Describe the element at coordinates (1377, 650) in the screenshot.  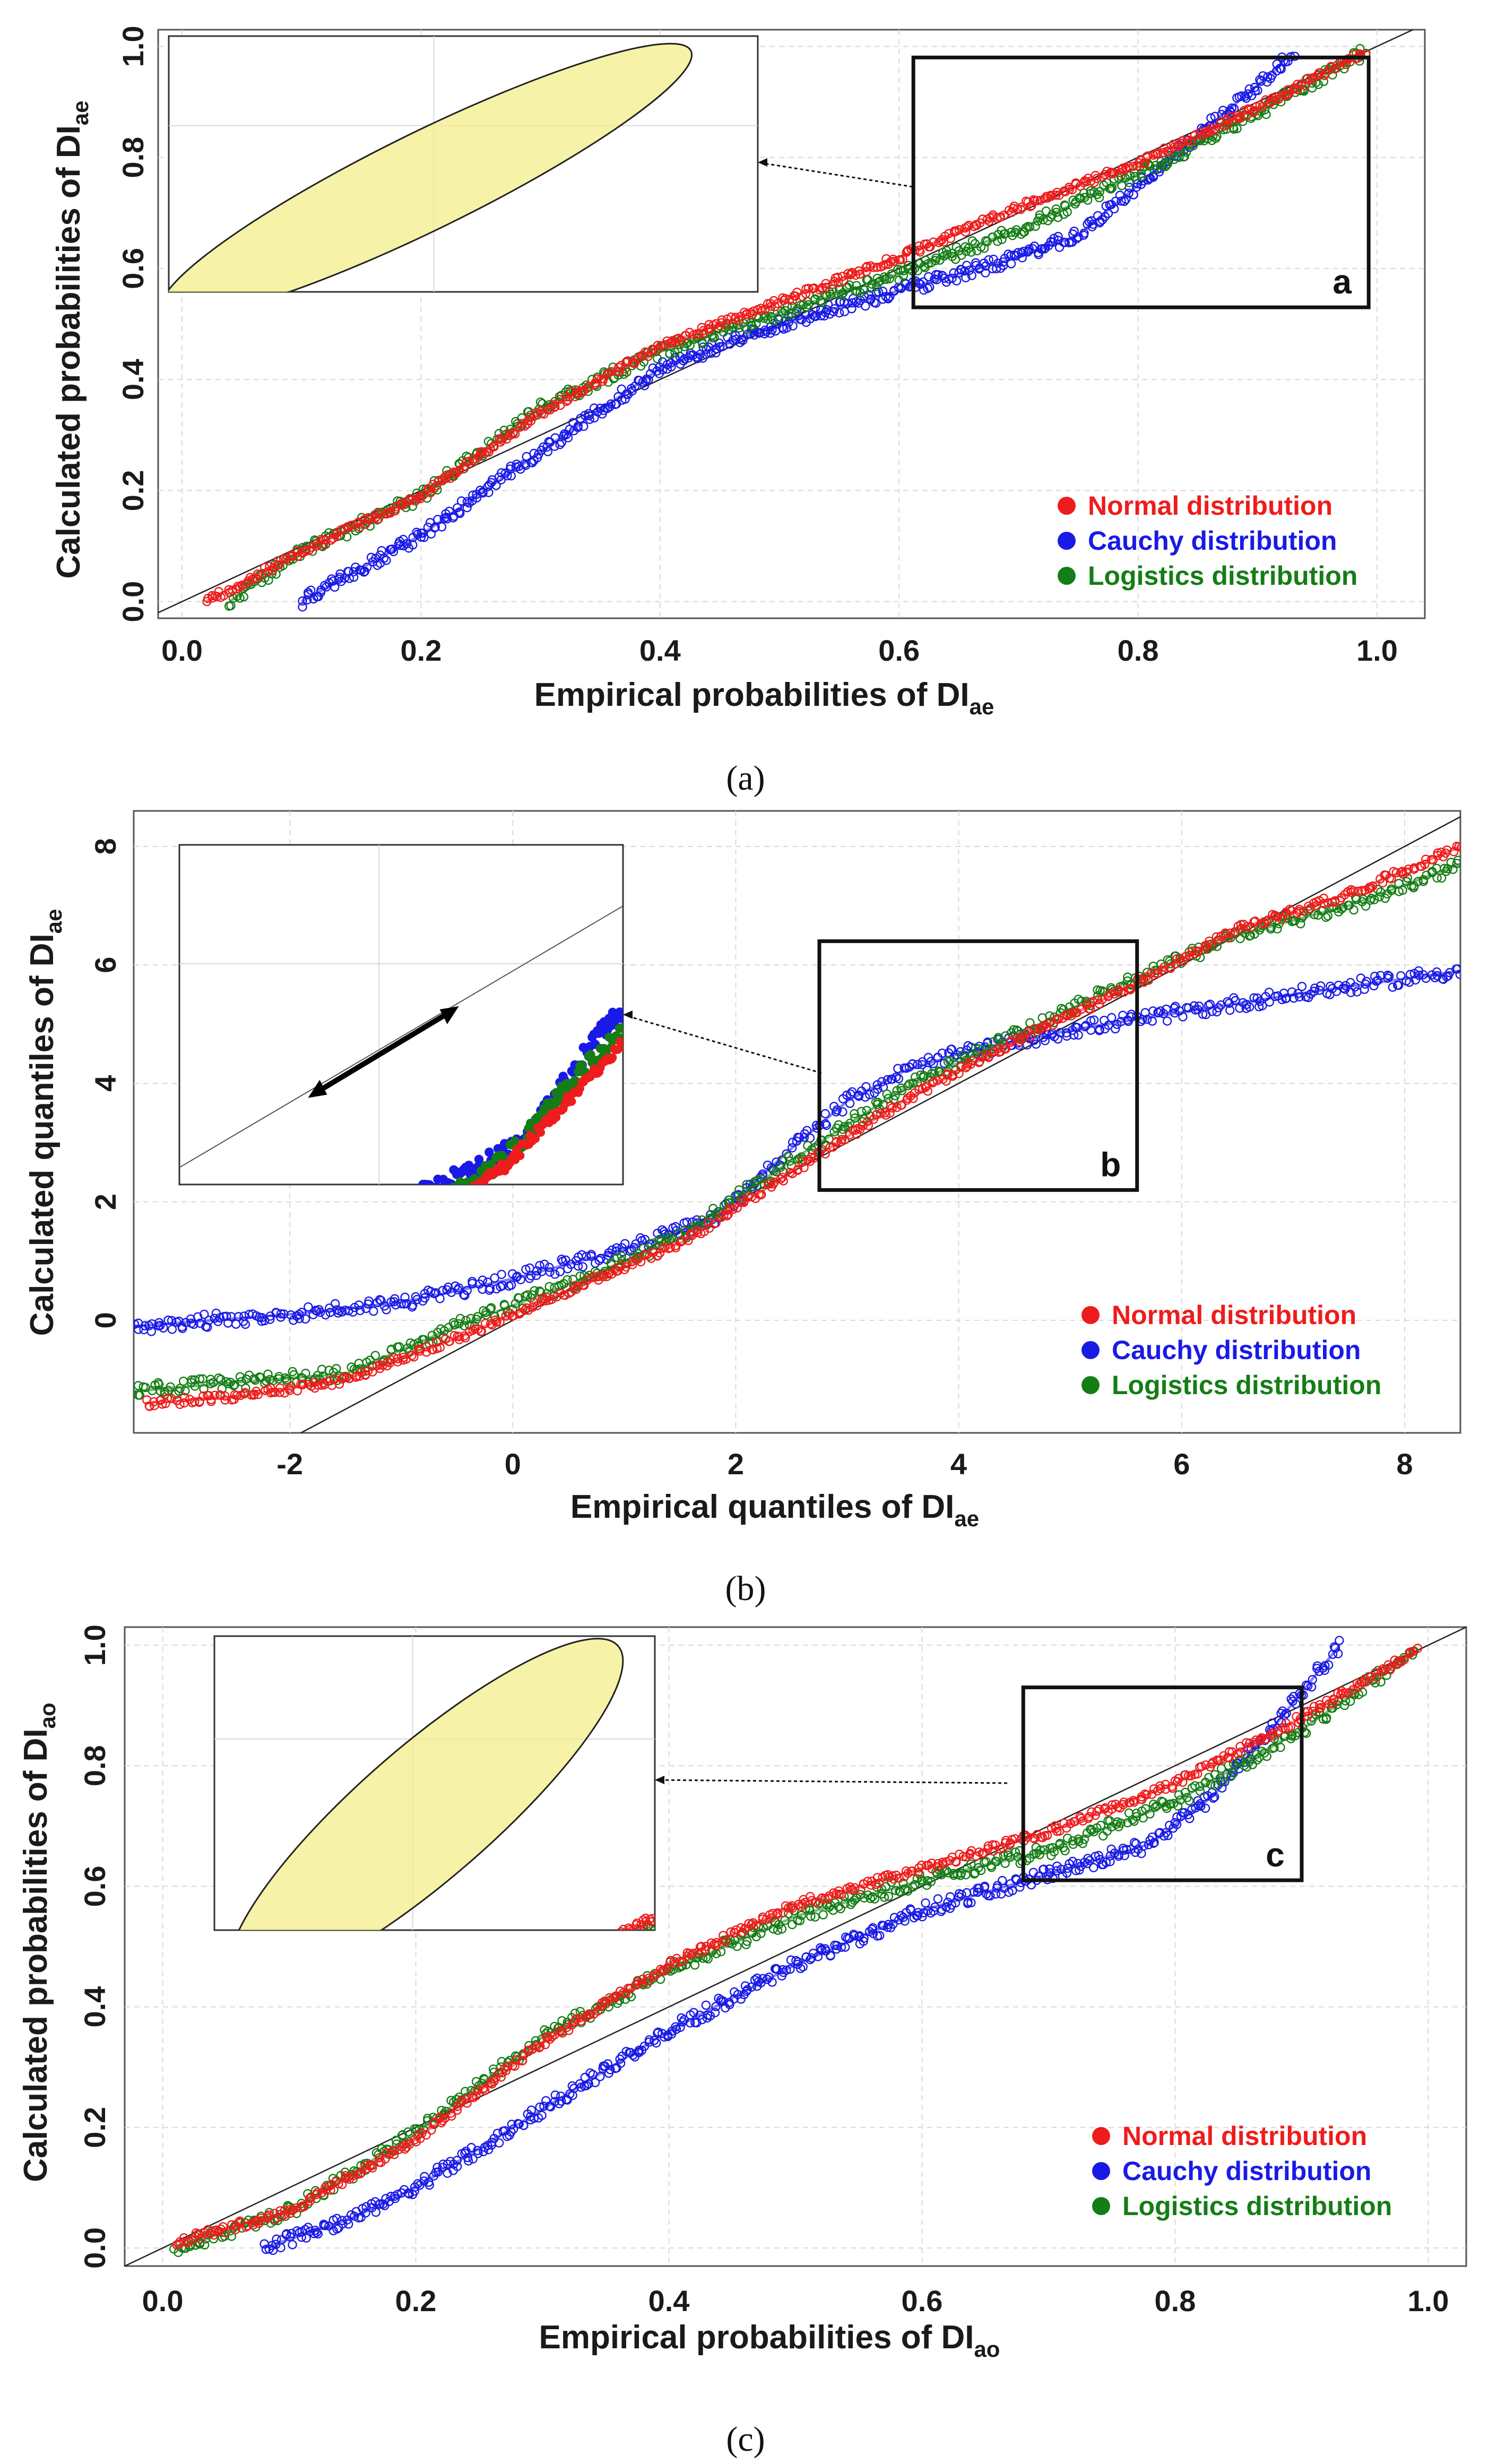
I see `x-tick-label: 1.0` at that location.